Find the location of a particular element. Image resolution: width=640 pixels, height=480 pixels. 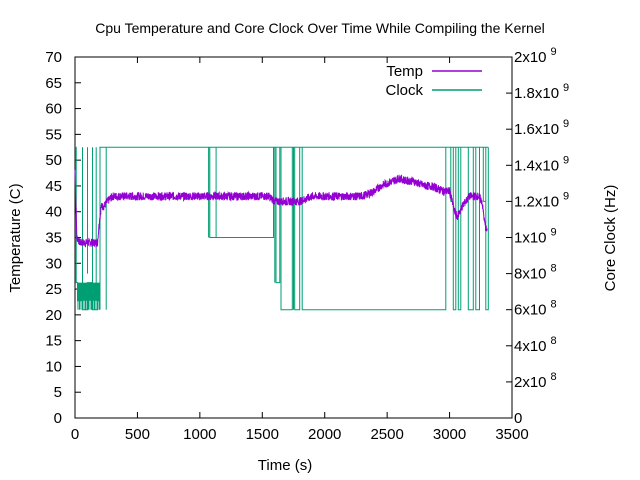

x-tick-label: 2500 is located at coordinates (386, 434).